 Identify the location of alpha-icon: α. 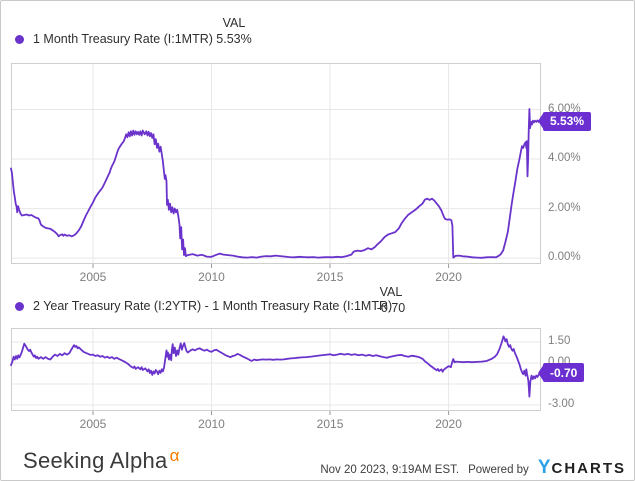
(174, 455).